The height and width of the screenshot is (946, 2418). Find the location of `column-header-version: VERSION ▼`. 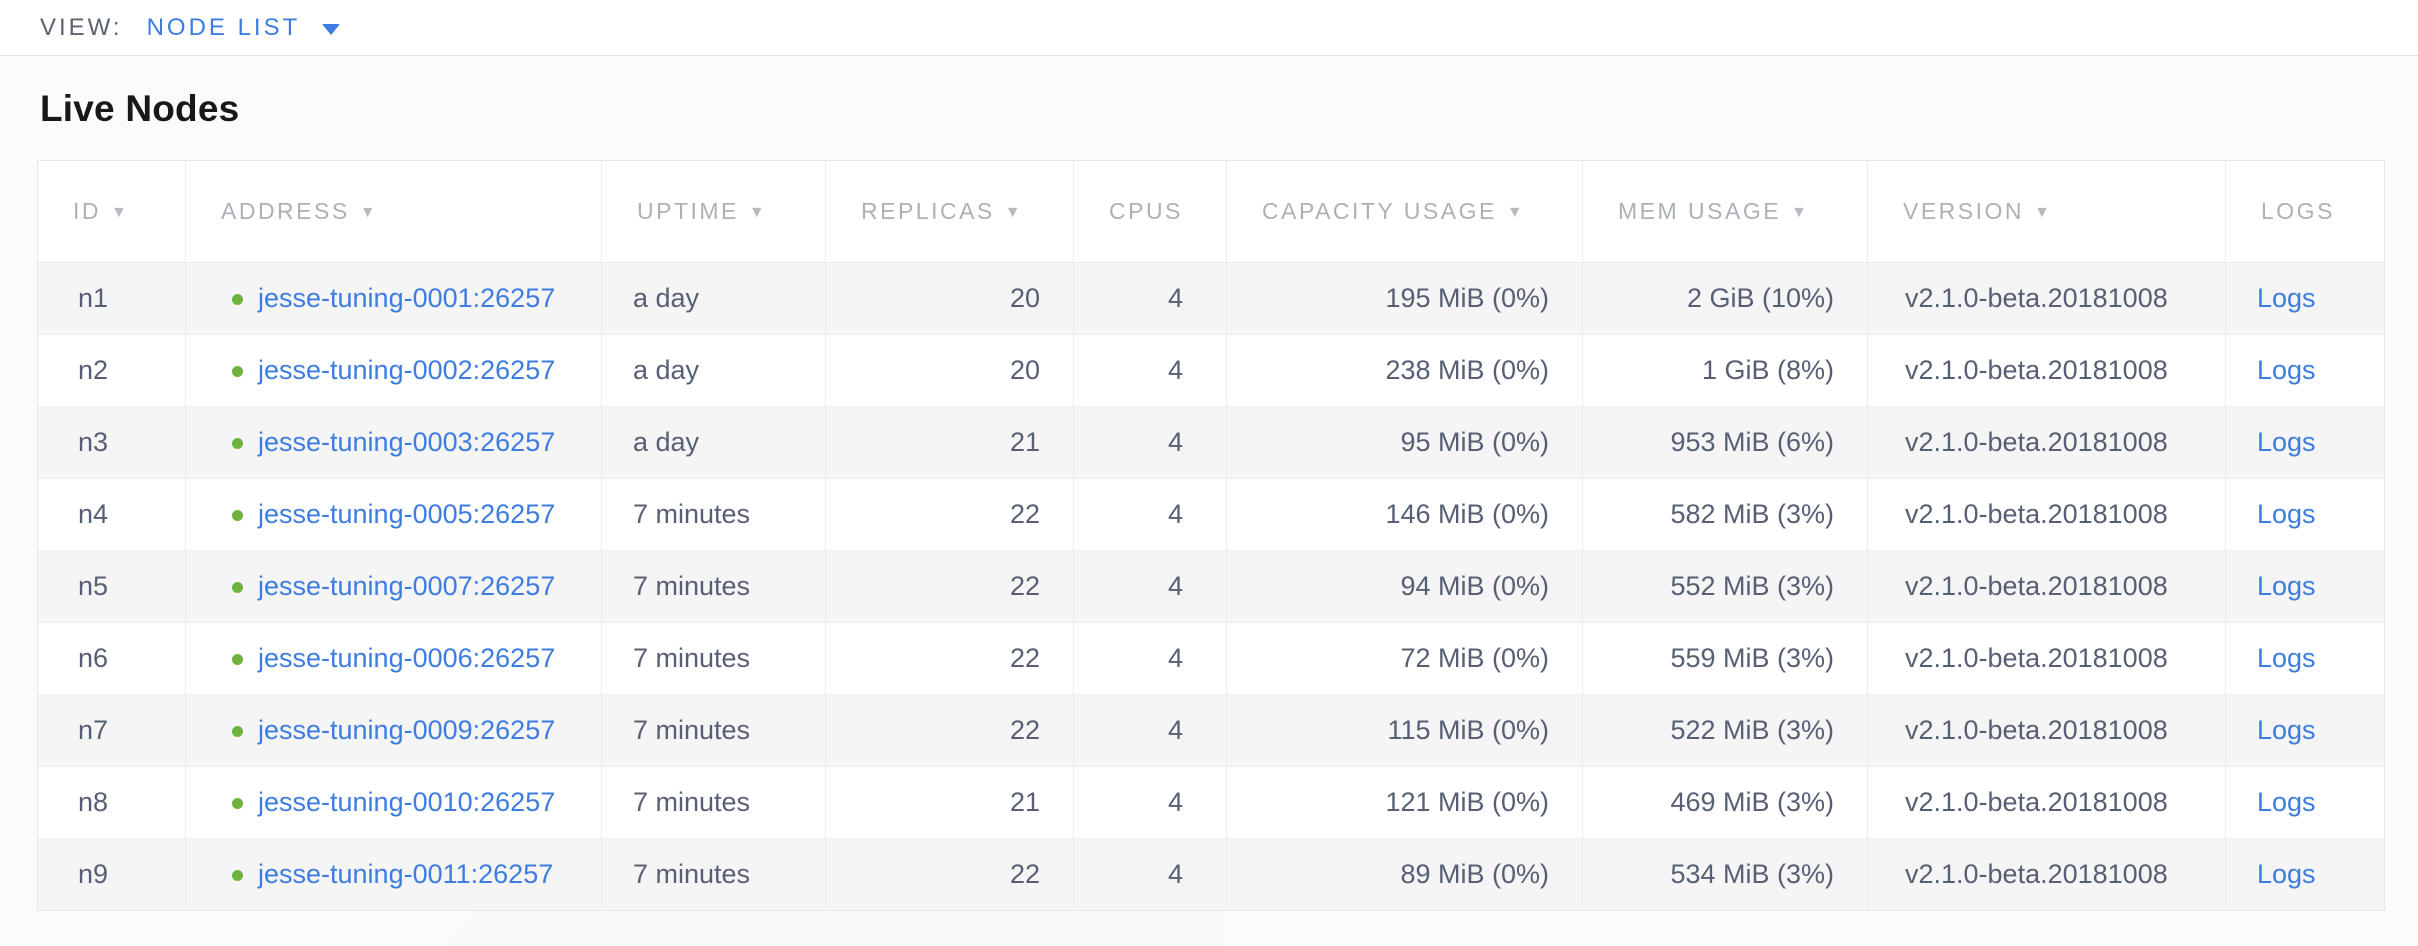

column-header-version: VERSION ▼ is located at coordinates (2046, 211).